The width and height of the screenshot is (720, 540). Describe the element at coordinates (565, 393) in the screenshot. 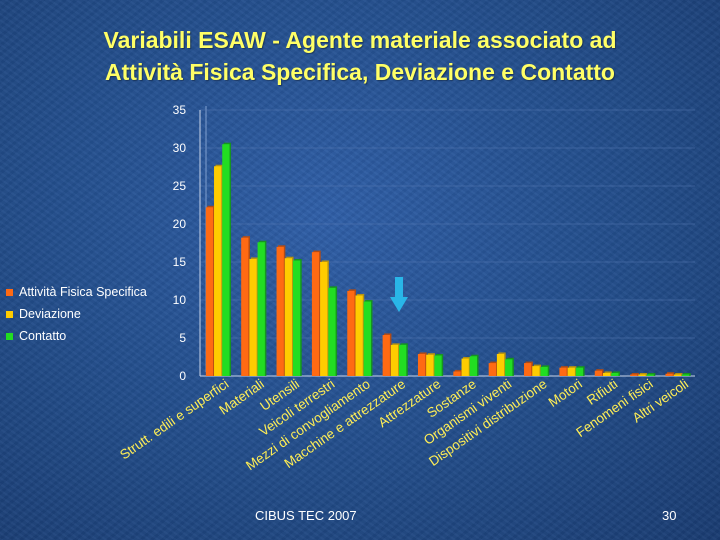

I see `x-tick-label: Motori` at that location.